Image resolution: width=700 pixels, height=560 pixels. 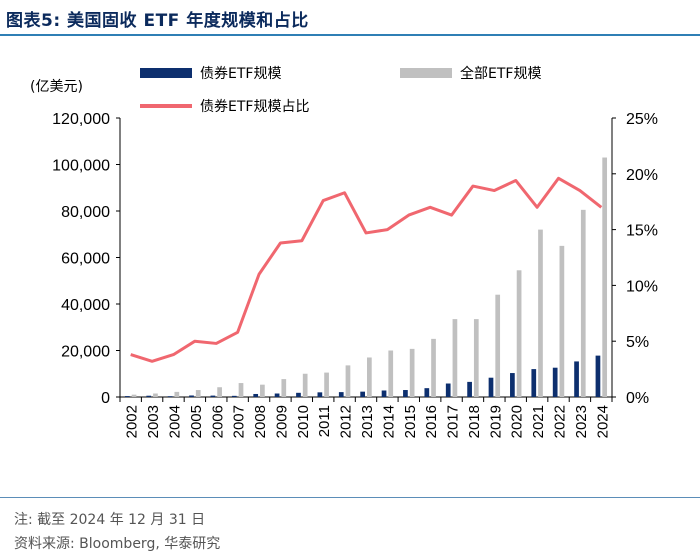 I want to click on legend-item-all-etf: 全部ETF规模, so click(x=470, y=73).